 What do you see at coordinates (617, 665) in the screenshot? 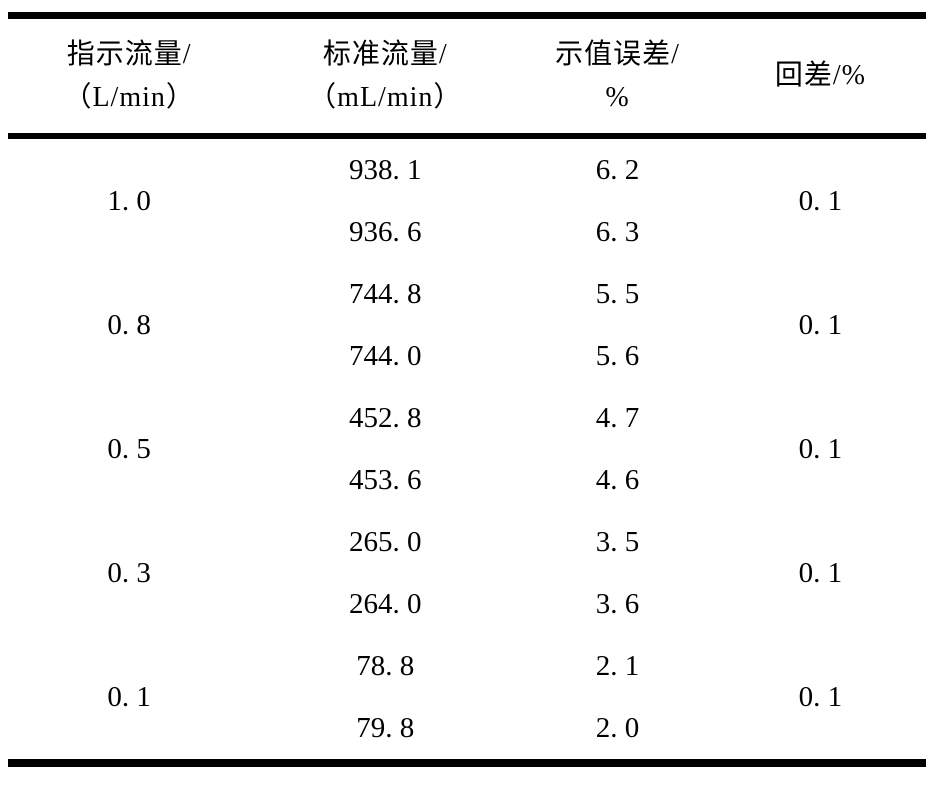
I see `cell-indication-error: 2. 1` at bounding box center [617, 665].